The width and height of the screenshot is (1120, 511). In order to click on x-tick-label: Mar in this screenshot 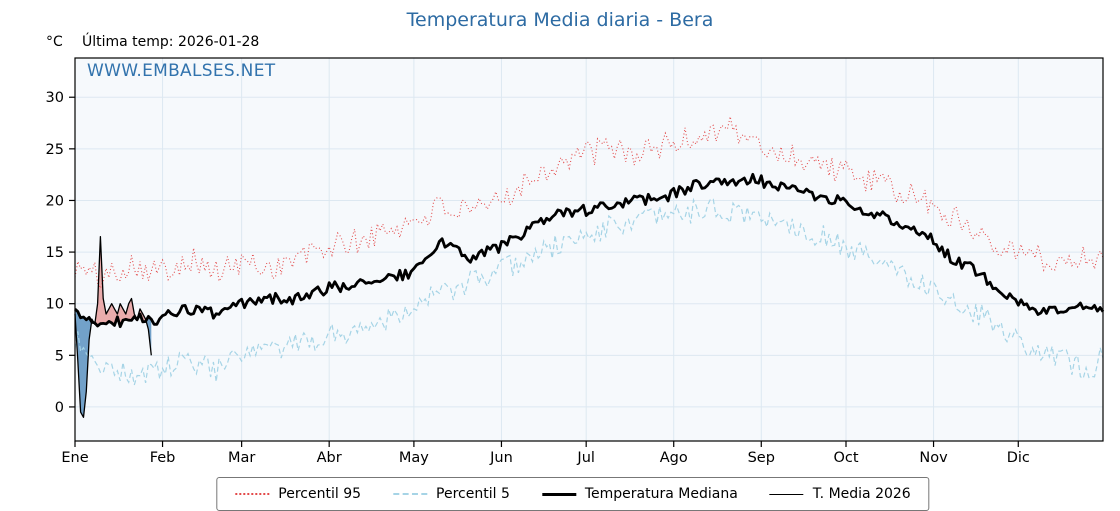, I will do `click(241, 458)`.